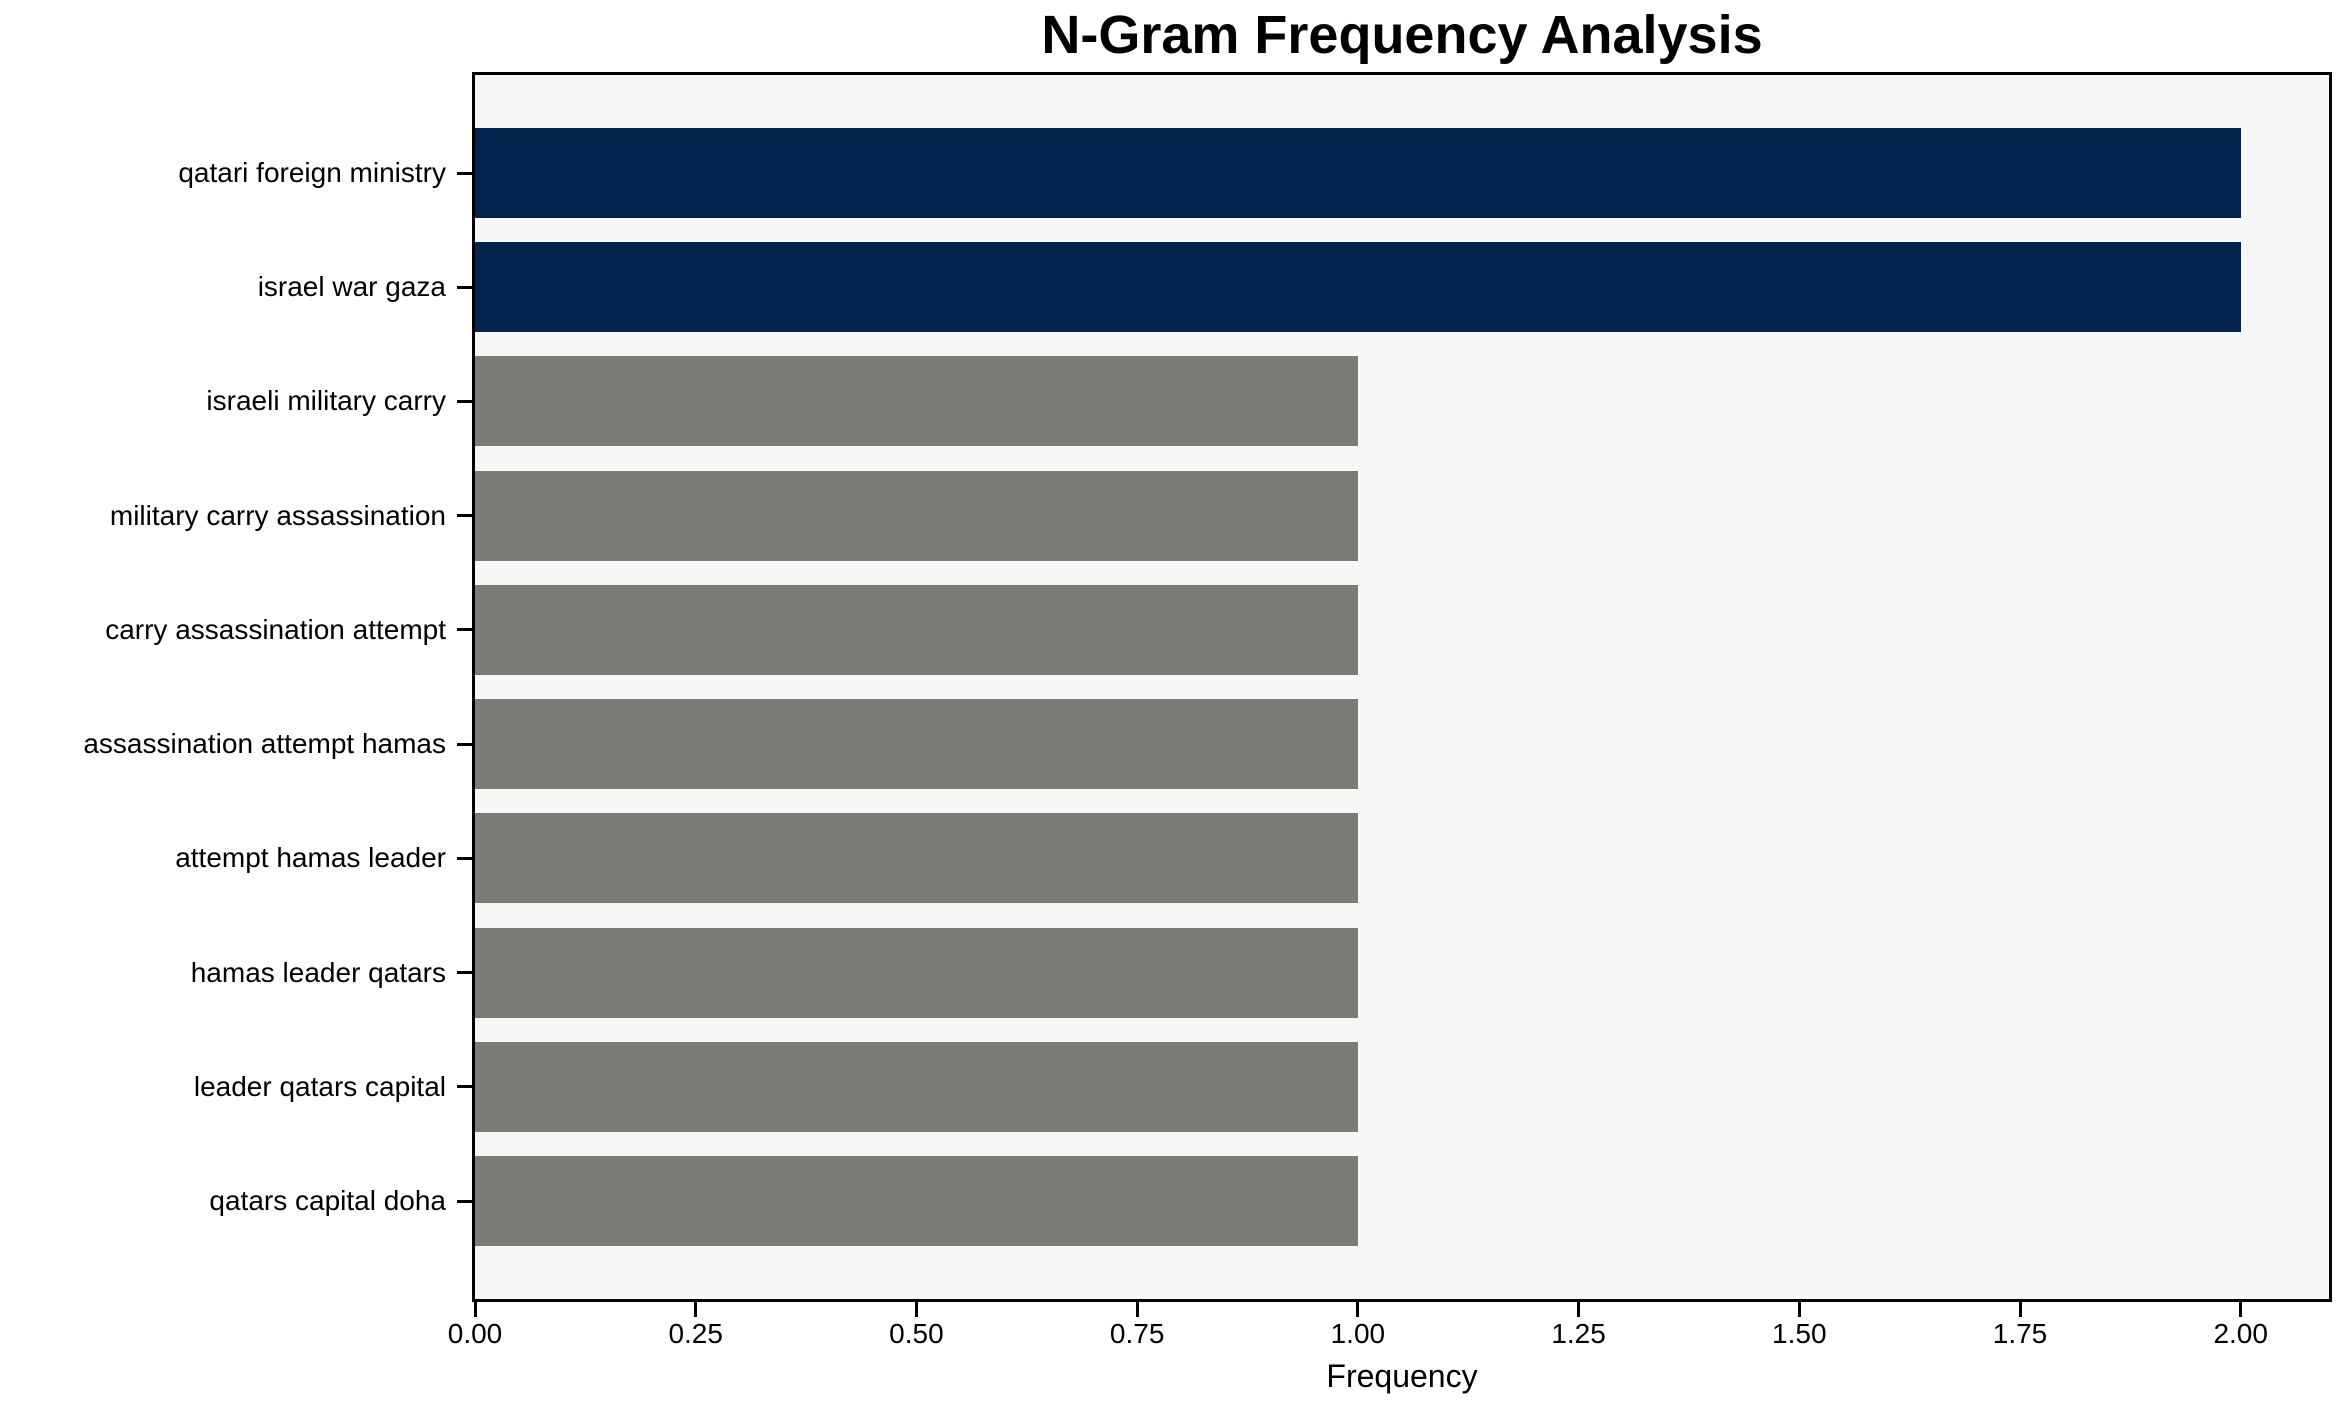 The width and height of the screenshot is (2351, 1414). What do you see at coordinates (1799, 1333) in the screenshot?
I see `x-tick-label-1.50: 1.50` at bounding box center [1799, 1333].